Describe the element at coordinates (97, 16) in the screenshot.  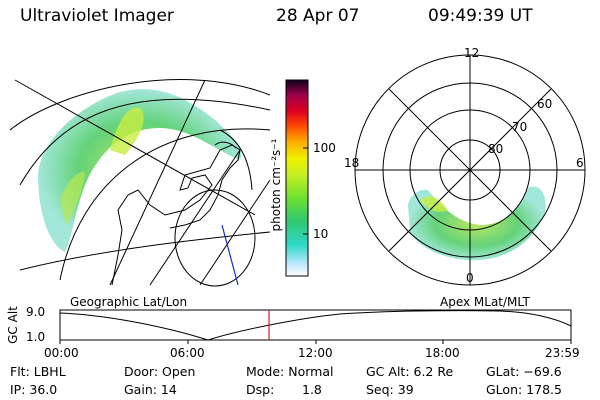
I see `app-title: Ultraviolet Imager` at that location.